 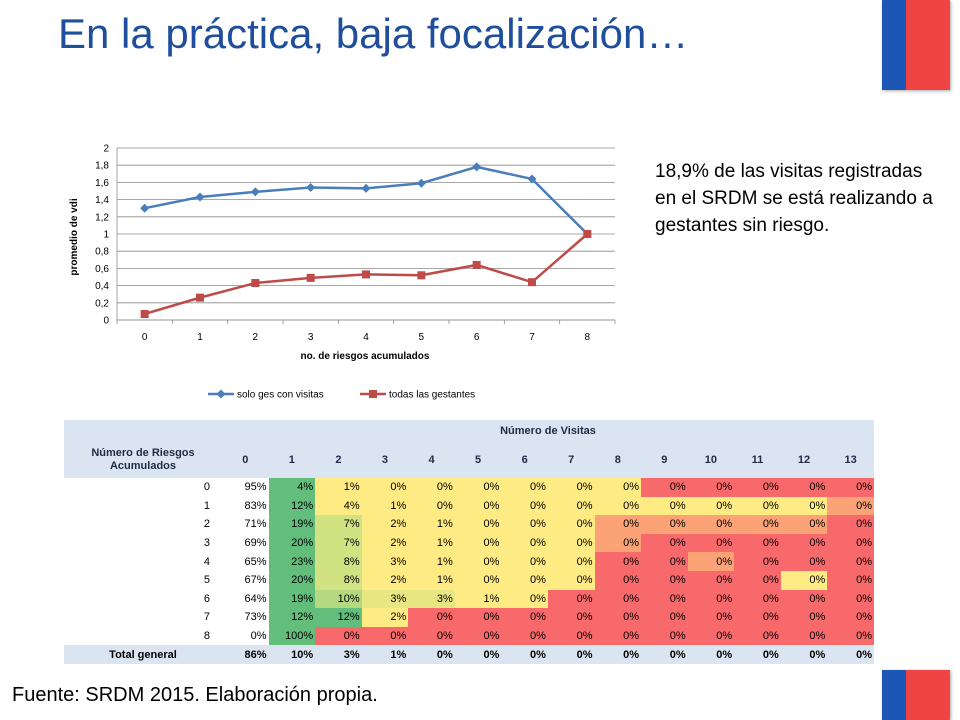 What do you see at coordinates (385, 460) in the screenshot?
I see `column-header-3: 3` at bounding box center [385, 460].